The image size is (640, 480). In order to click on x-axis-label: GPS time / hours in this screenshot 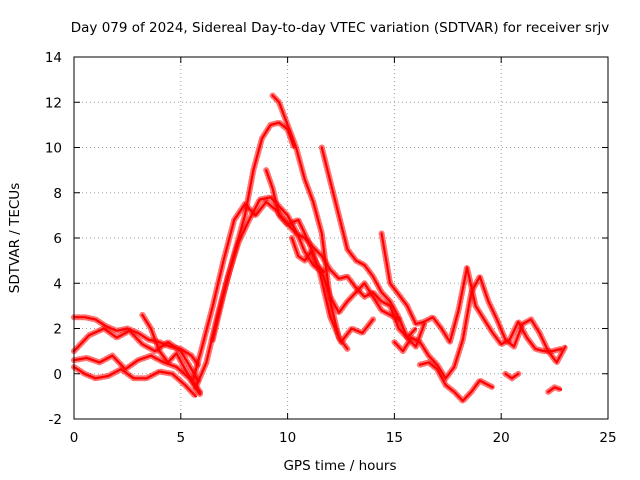, I will do `click(339, 466)`.